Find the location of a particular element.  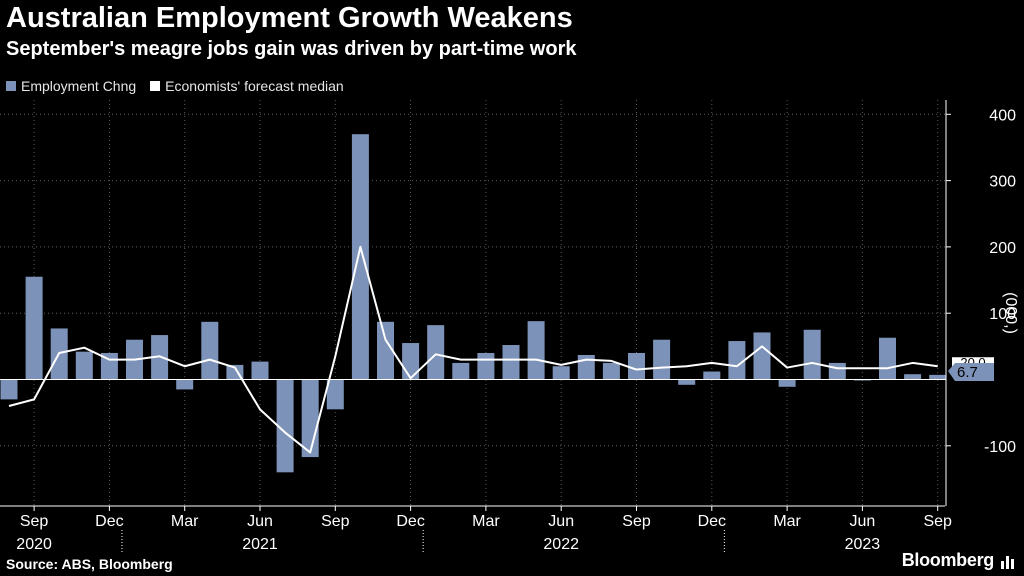

actual-value-badge is located at coordinates (971, 372).